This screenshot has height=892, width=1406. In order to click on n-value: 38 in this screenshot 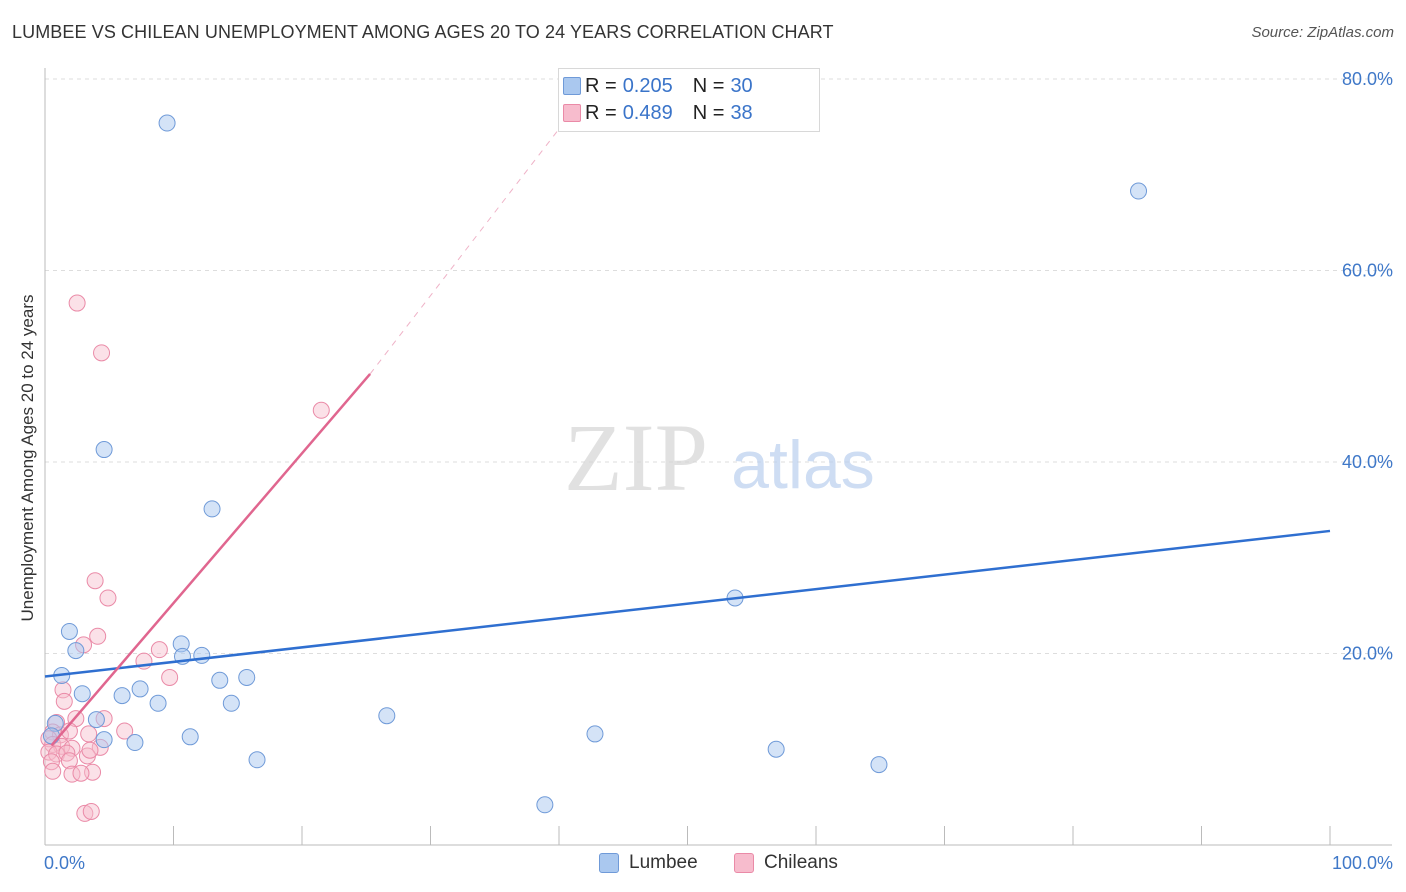, I will do `click(741, 112)`.